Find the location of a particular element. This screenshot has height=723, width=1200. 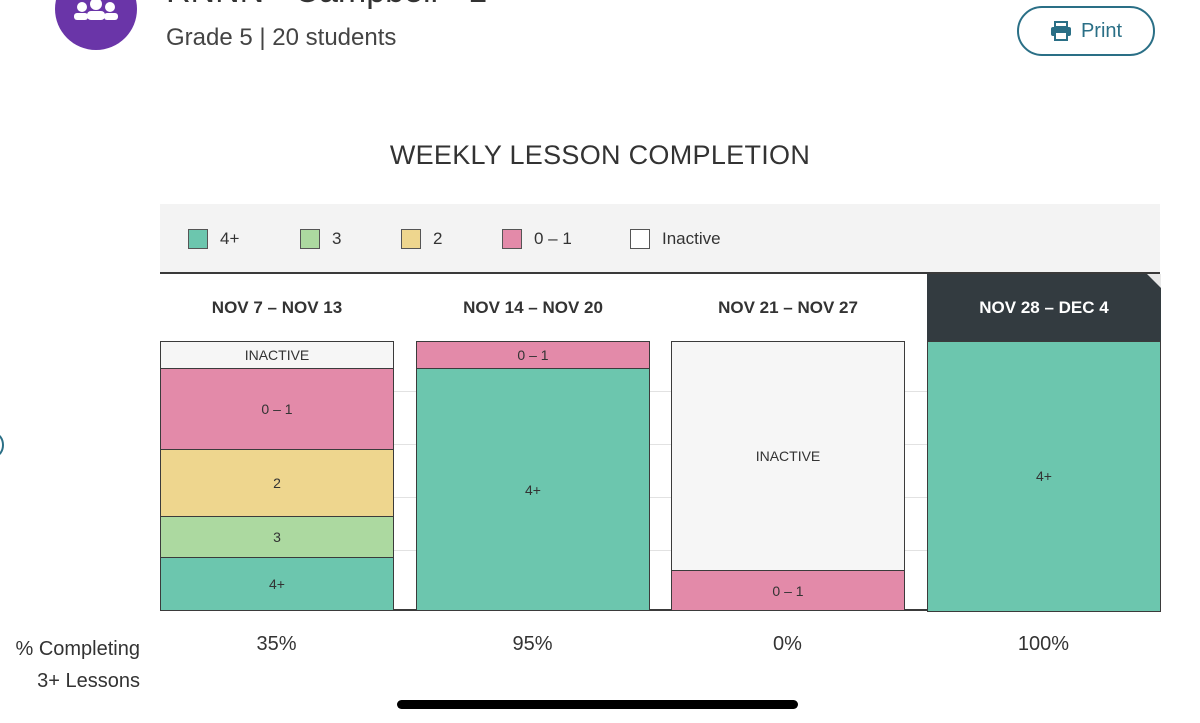

chart-title: WEEKLY LESSON COMPLETION is located at coordinates (600, 155).